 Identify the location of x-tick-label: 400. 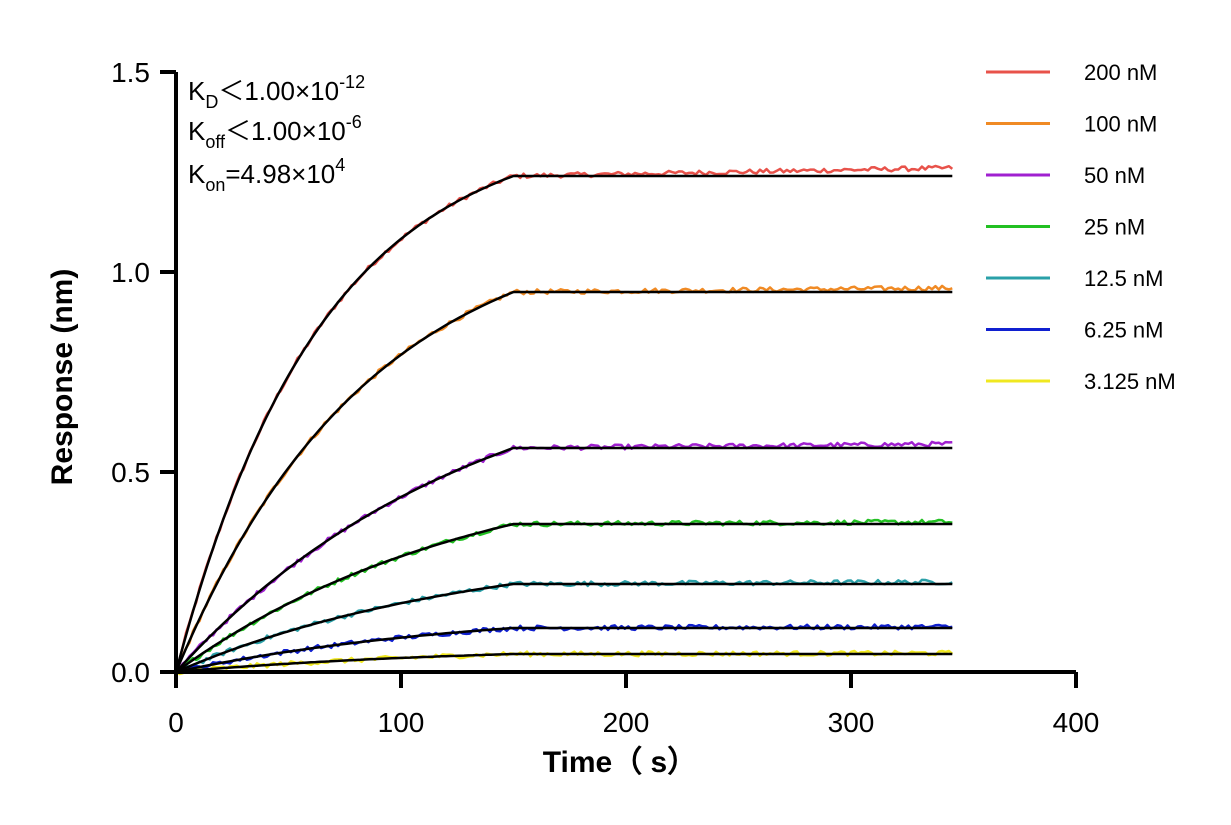
(1076, 722).